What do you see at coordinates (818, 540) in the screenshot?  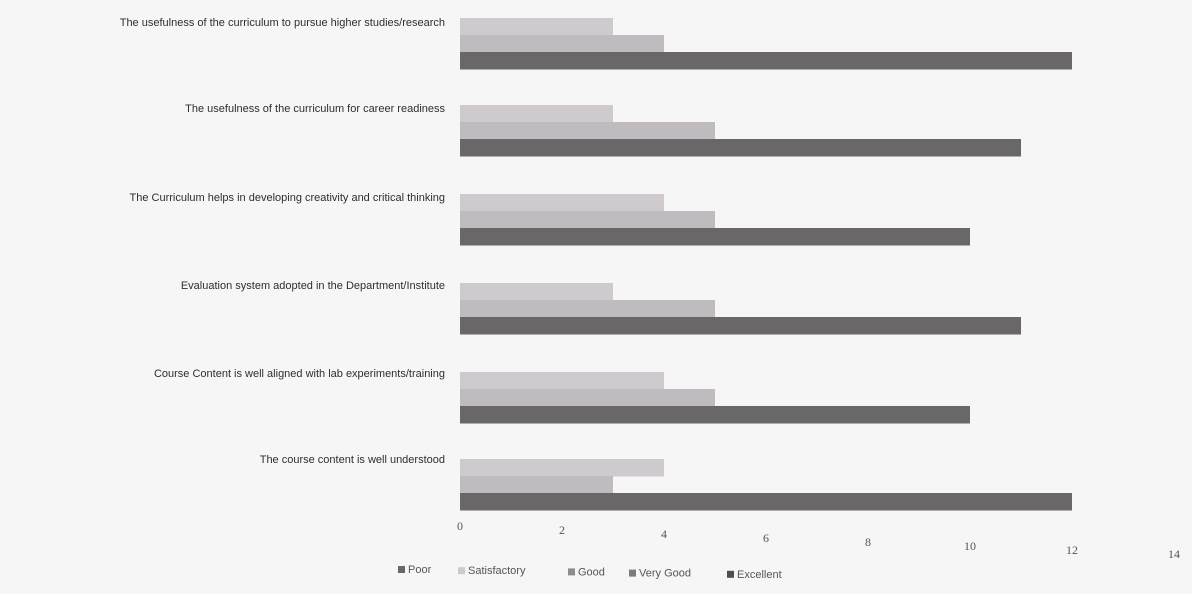 I see `x-axis-ticks: 0 2 4 6 8 10 12 14` at bounding box center [818, 540].